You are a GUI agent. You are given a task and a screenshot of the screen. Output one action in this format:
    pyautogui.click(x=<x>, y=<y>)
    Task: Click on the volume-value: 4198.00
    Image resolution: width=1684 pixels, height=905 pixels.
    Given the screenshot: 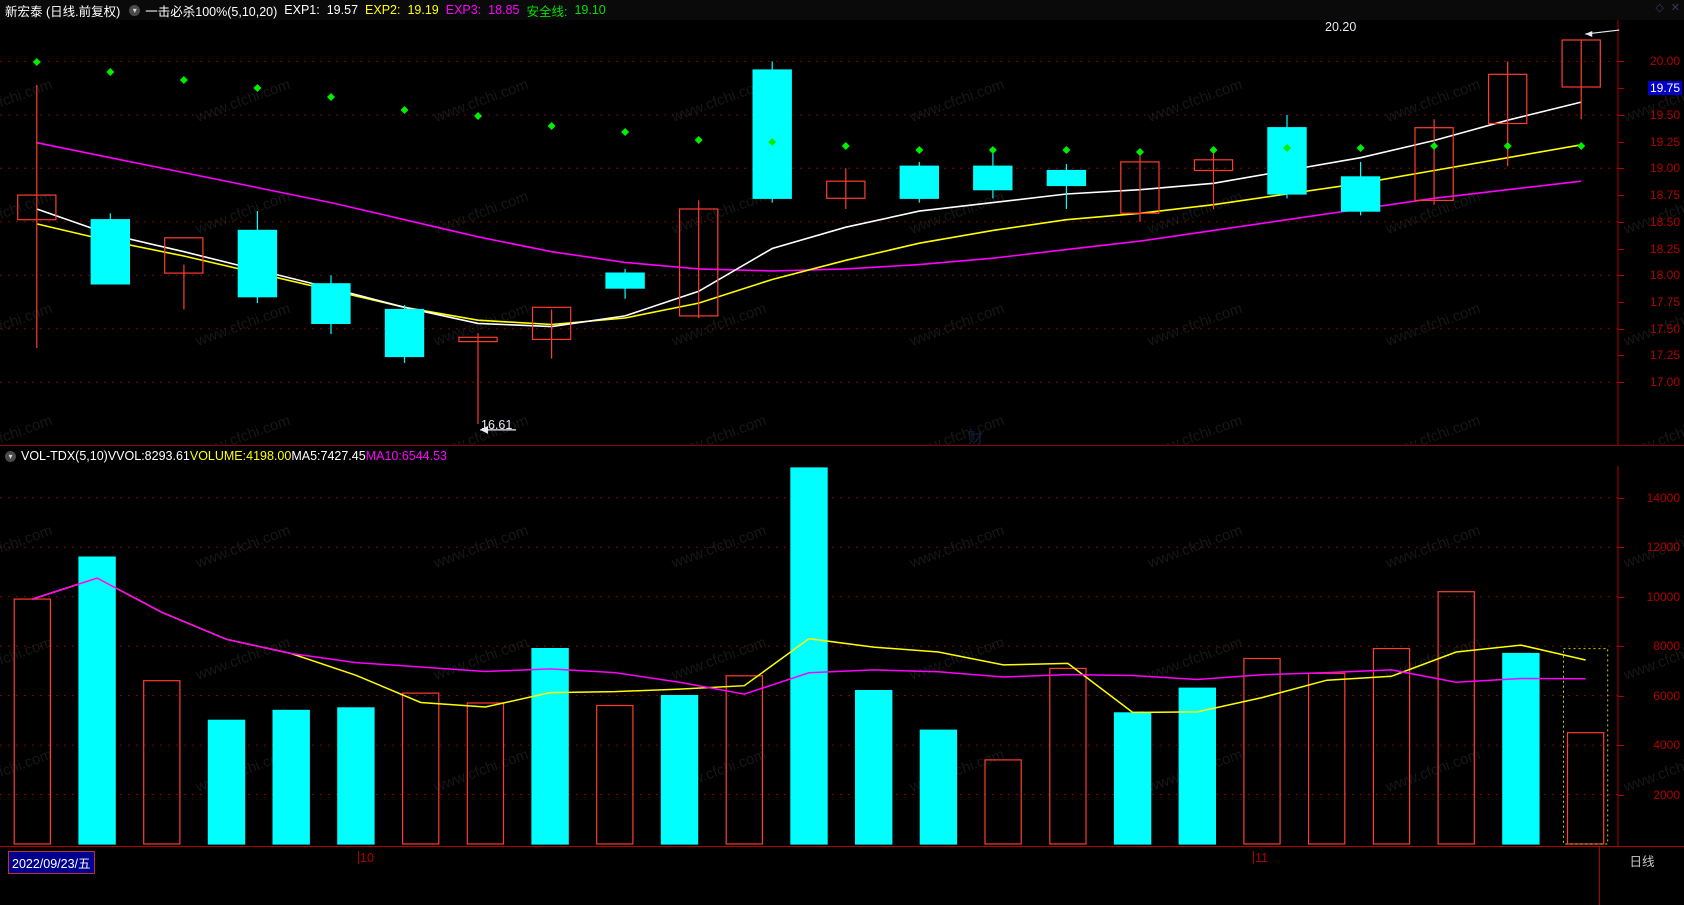 What is the action you would take?
    pyautogui.click(x=269, y=456)
    